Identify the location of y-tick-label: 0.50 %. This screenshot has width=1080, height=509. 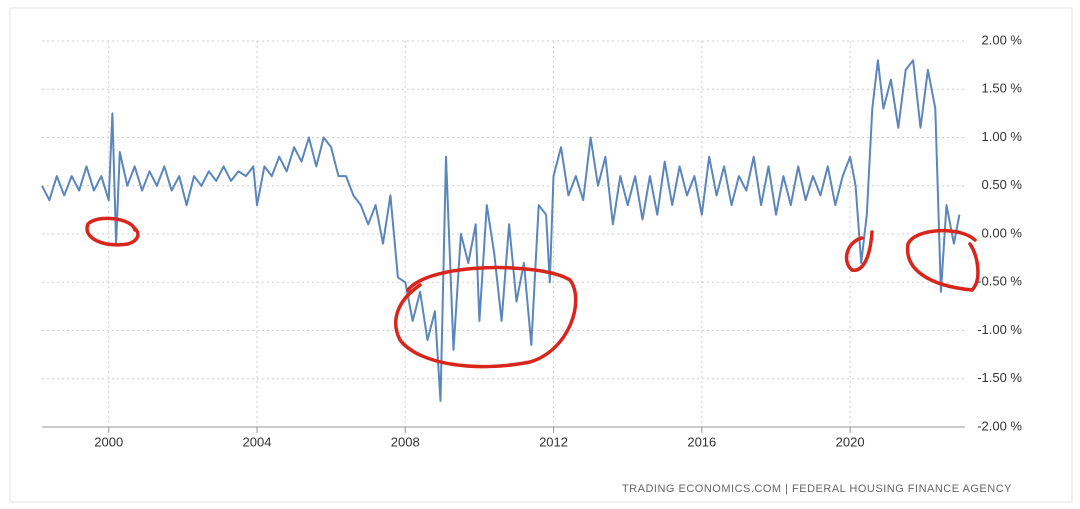
(1002, 184).